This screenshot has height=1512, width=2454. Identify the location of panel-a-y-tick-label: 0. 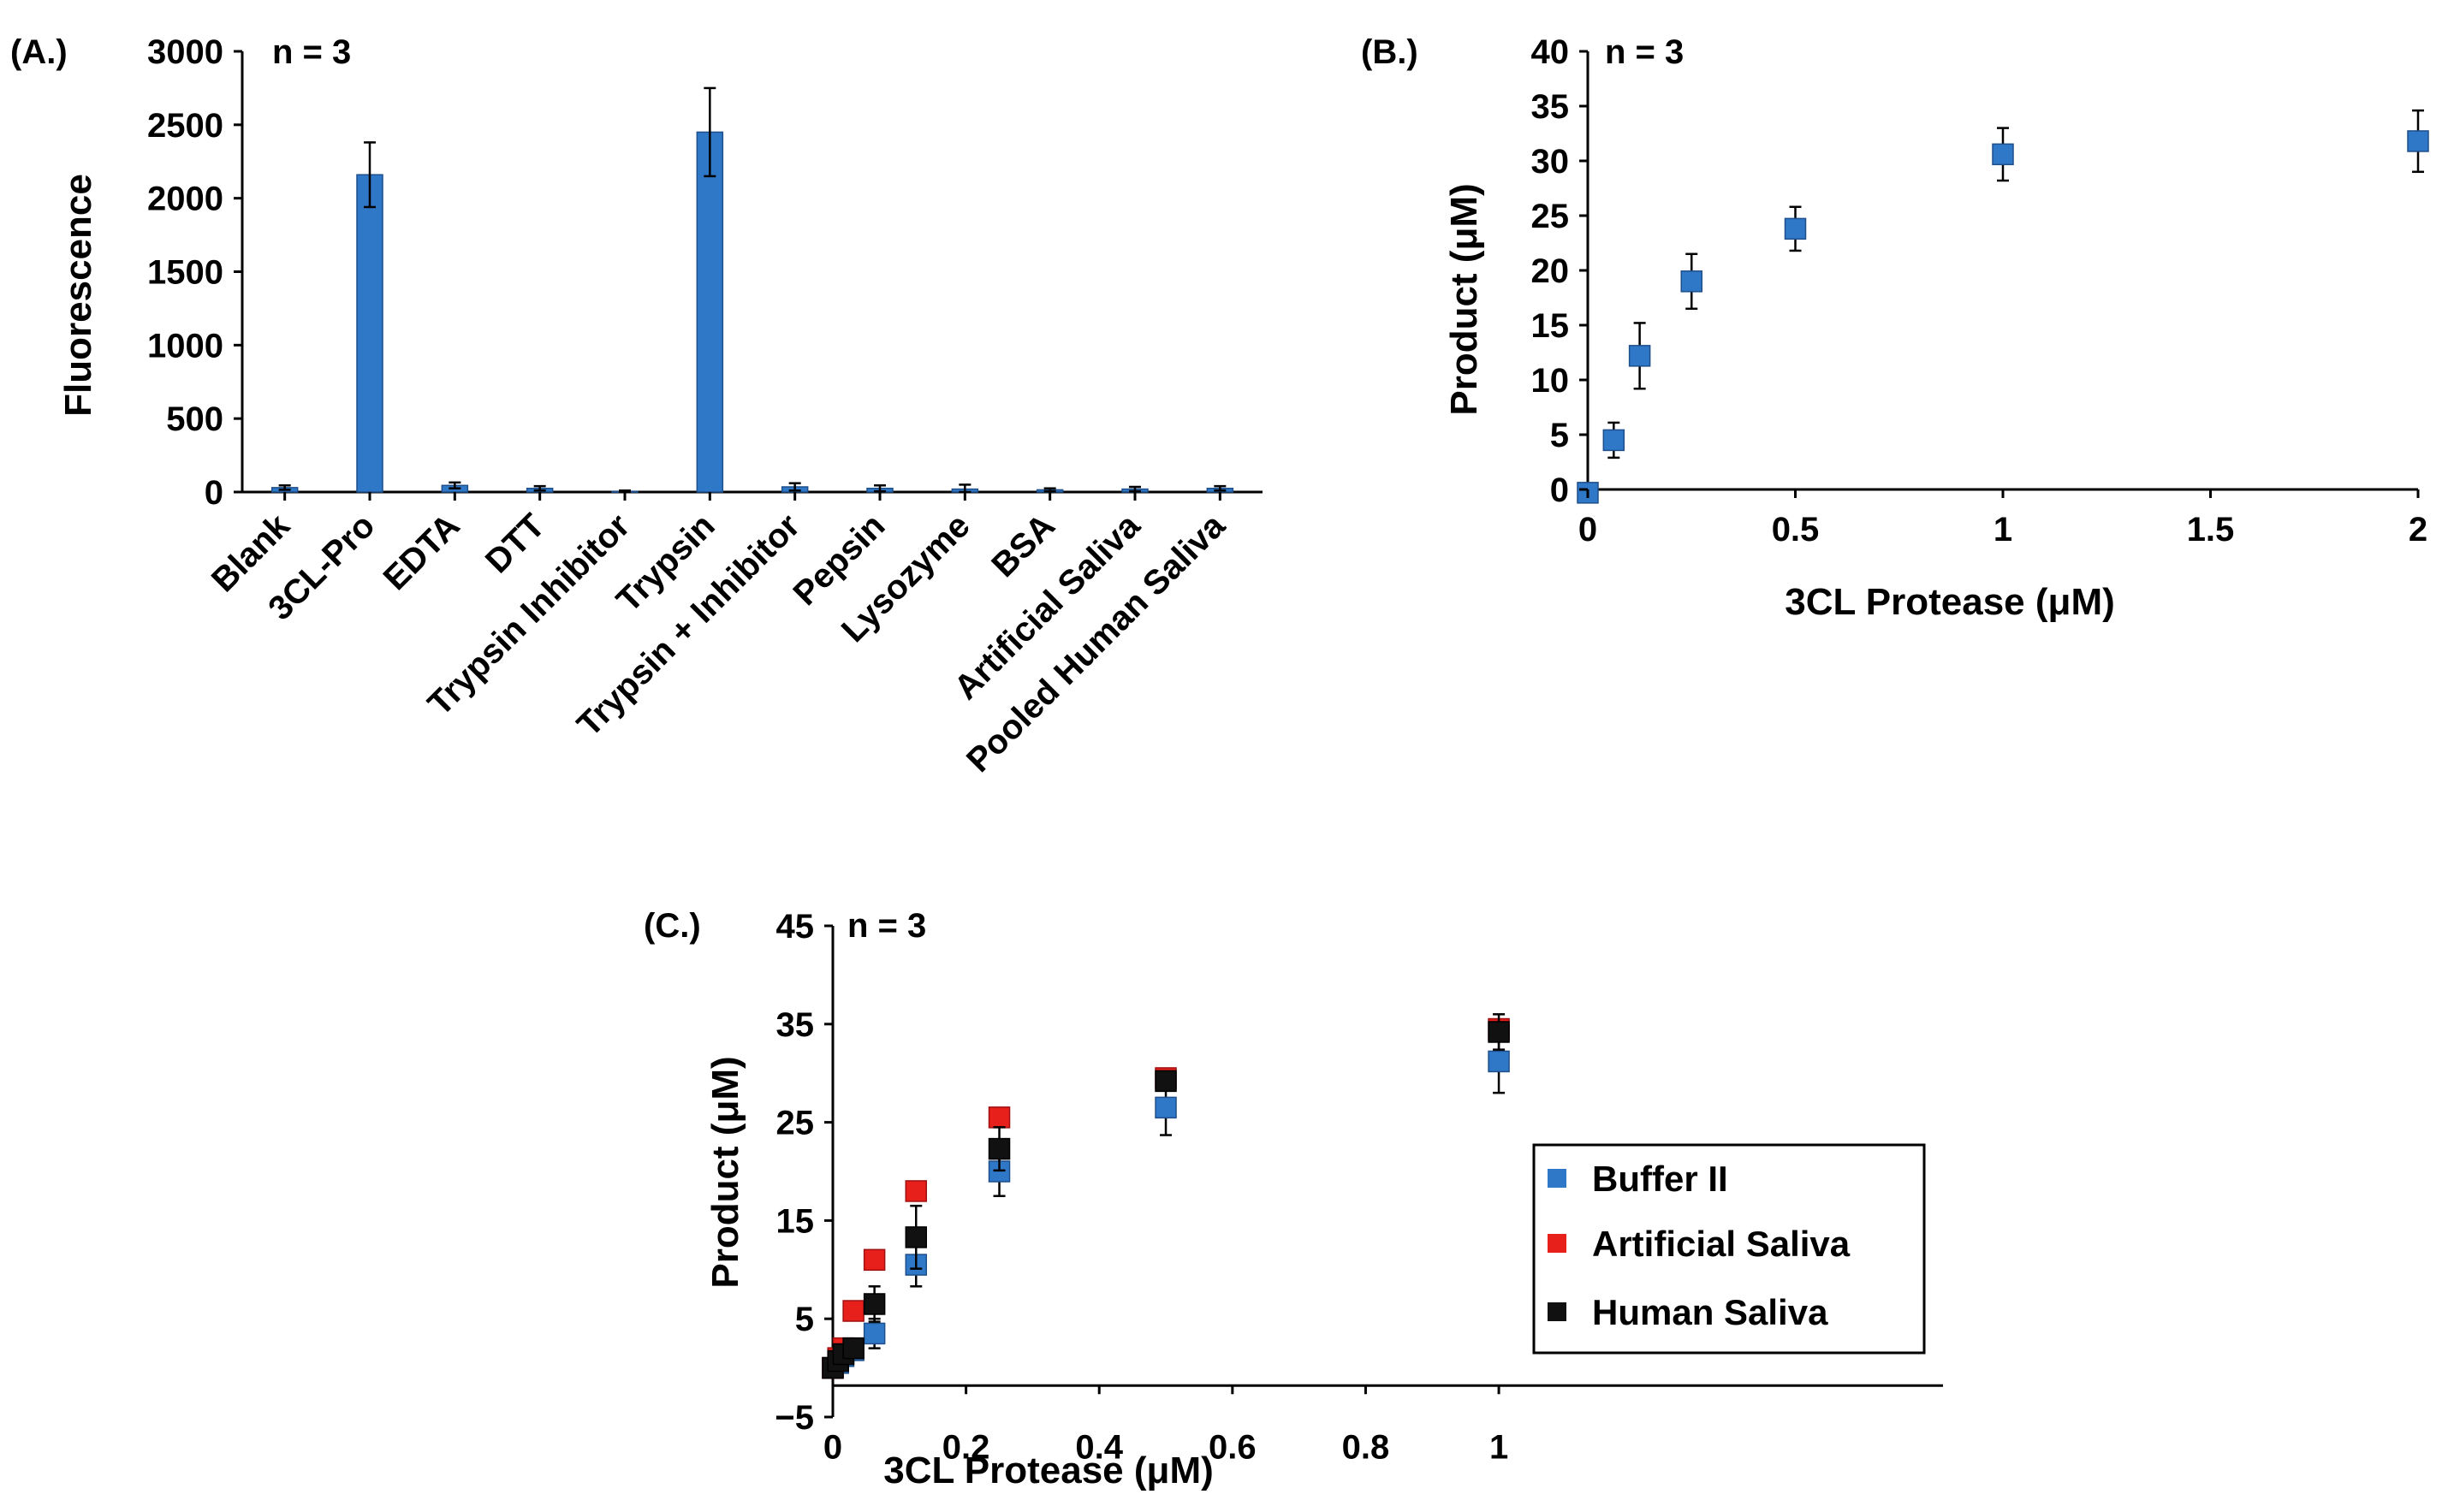
(214, 493).